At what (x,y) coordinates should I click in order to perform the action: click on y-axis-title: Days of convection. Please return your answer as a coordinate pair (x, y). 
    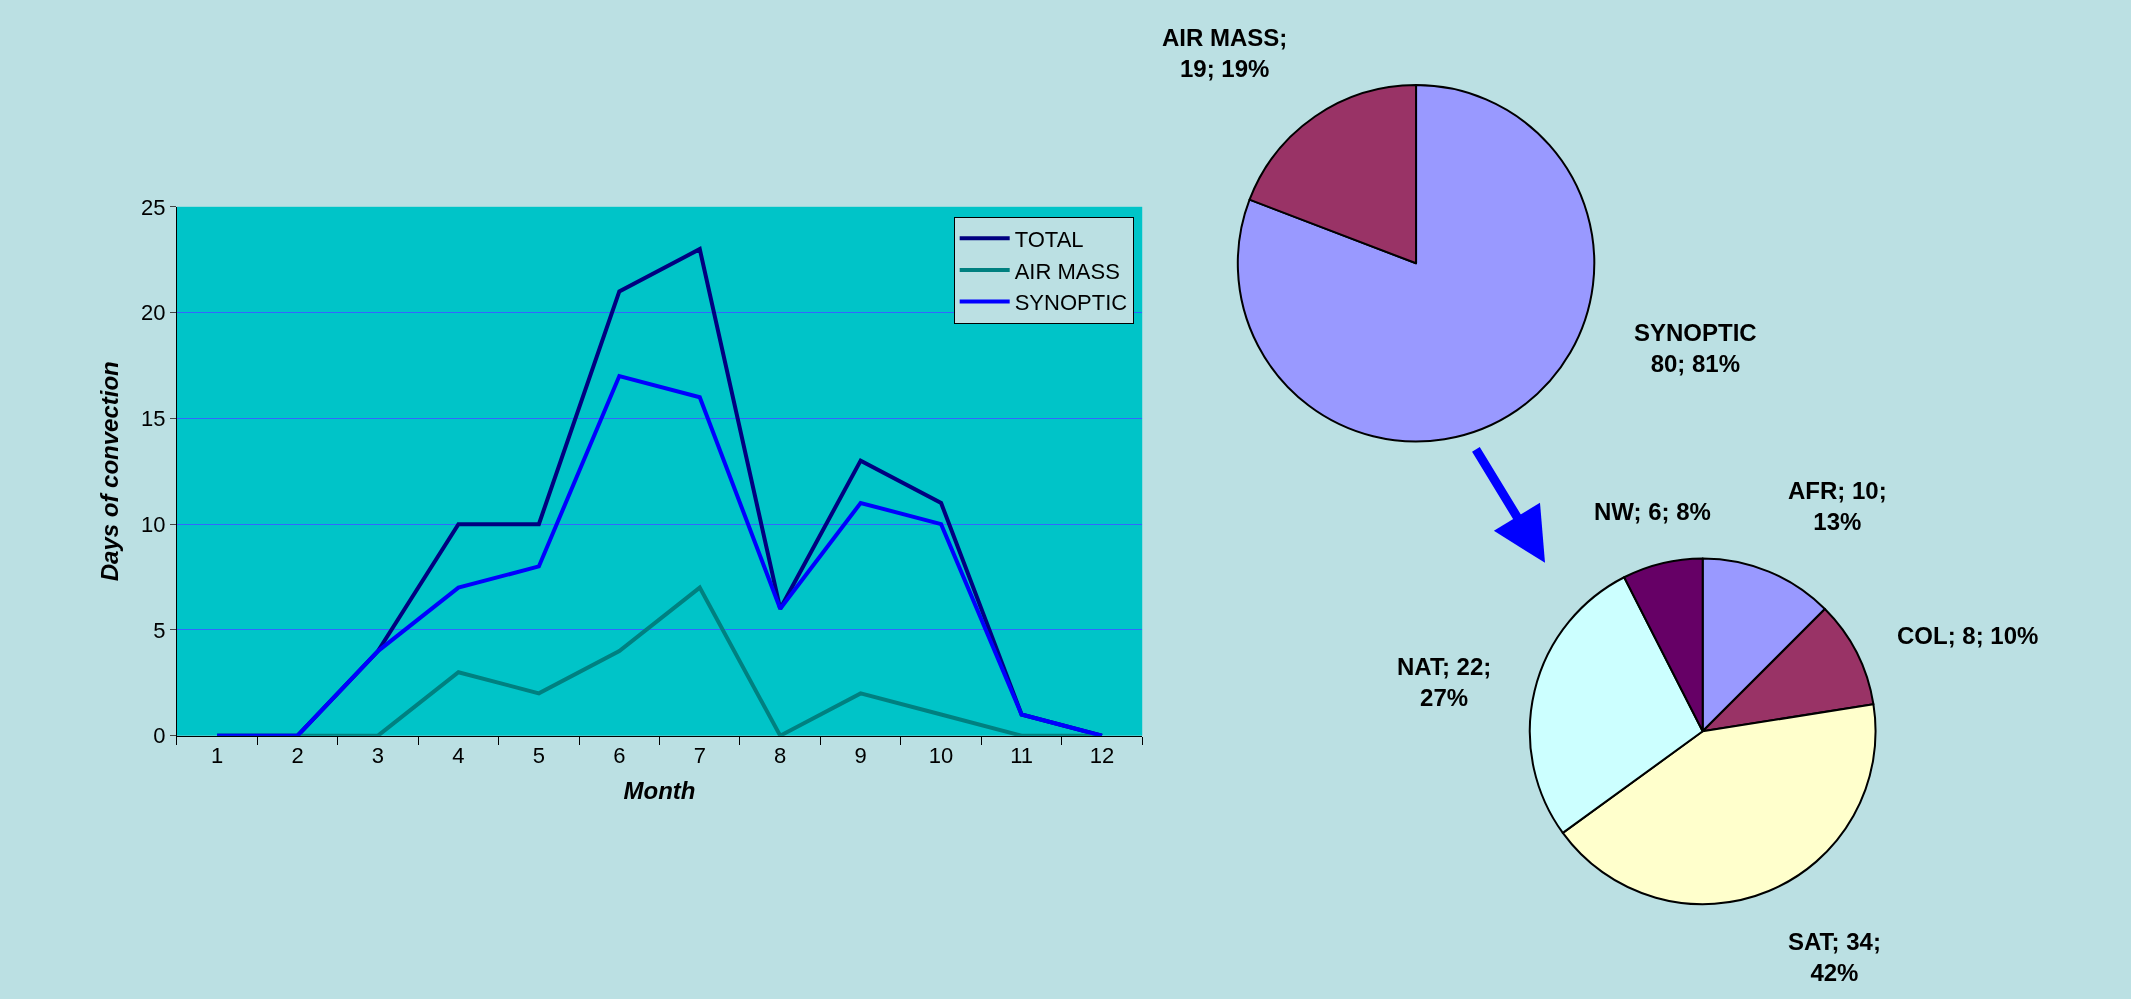
    Looking at the image, I should click on (110, 471).